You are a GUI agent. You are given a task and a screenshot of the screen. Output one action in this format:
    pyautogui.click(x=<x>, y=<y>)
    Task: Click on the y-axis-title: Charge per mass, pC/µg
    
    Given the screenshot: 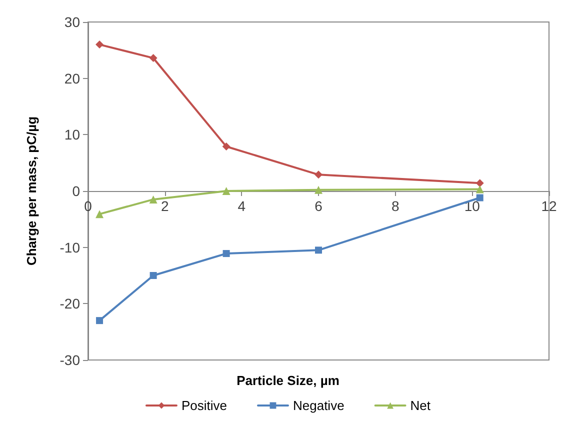 What is the action you would take?
    pyautogui.click(x=31, y=191)
    